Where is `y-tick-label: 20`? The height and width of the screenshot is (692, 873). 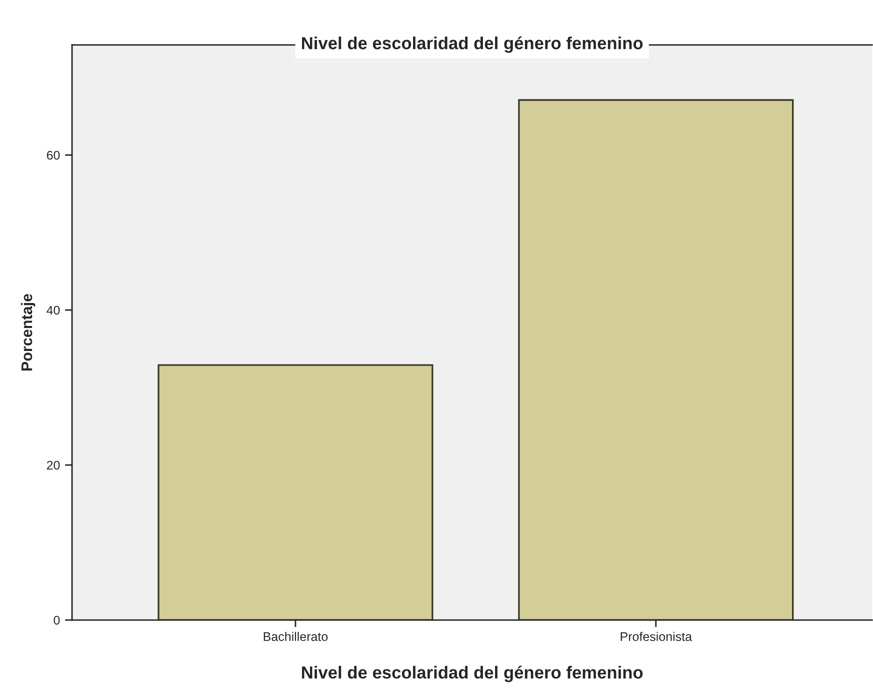 y-tick-label: 20 is located at coordinates (53, 465).